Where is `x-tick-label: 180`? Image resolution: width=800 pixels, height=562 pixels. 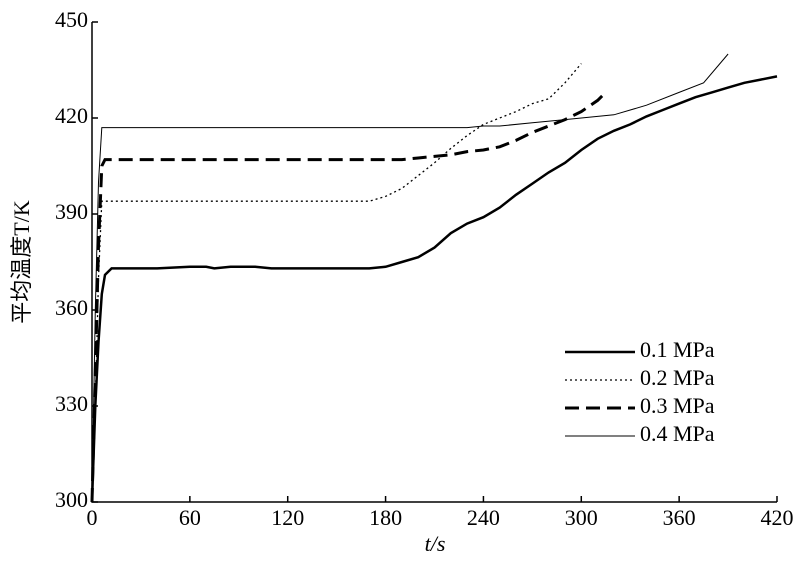
x-tick-label: 180 is located at coordinates (385, 517).